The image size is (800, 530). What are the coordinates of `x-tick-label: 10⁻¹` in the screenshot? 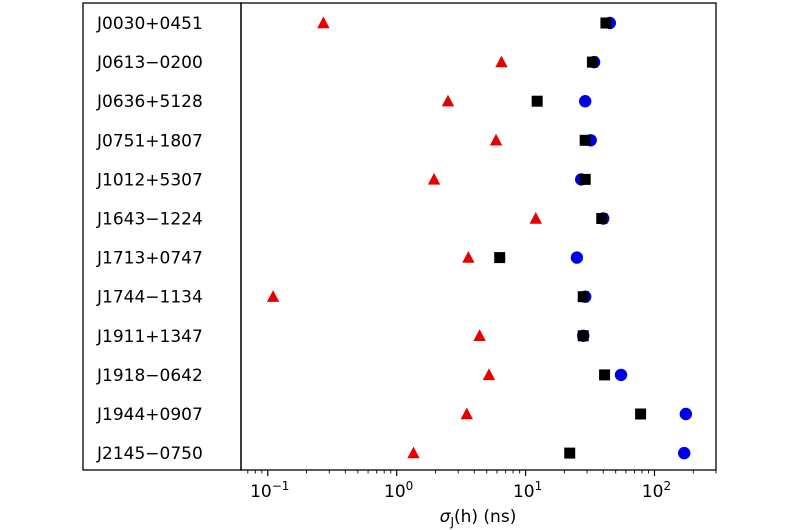 It's located at (269, 490).